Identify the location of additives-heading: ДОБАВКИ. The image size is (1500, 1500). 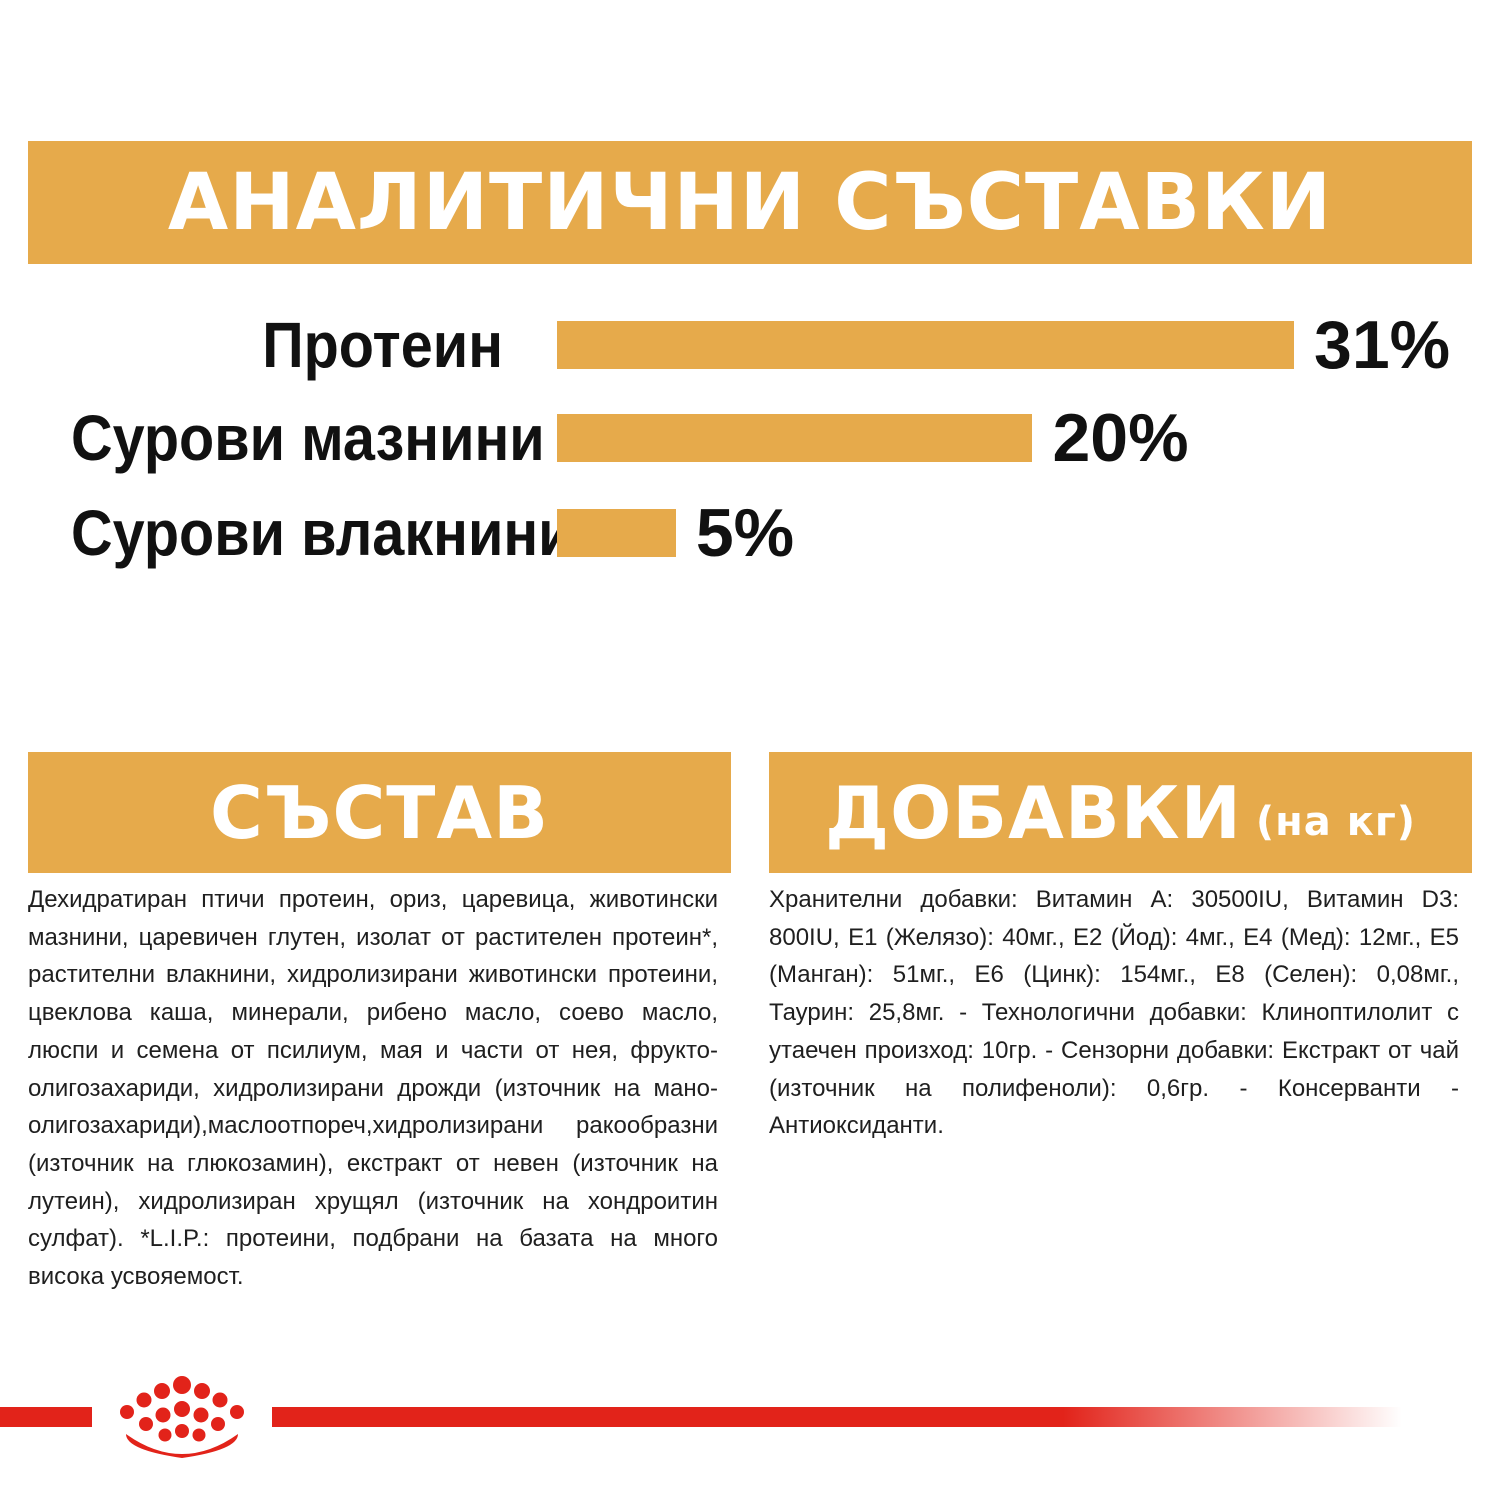
(1033, 812).